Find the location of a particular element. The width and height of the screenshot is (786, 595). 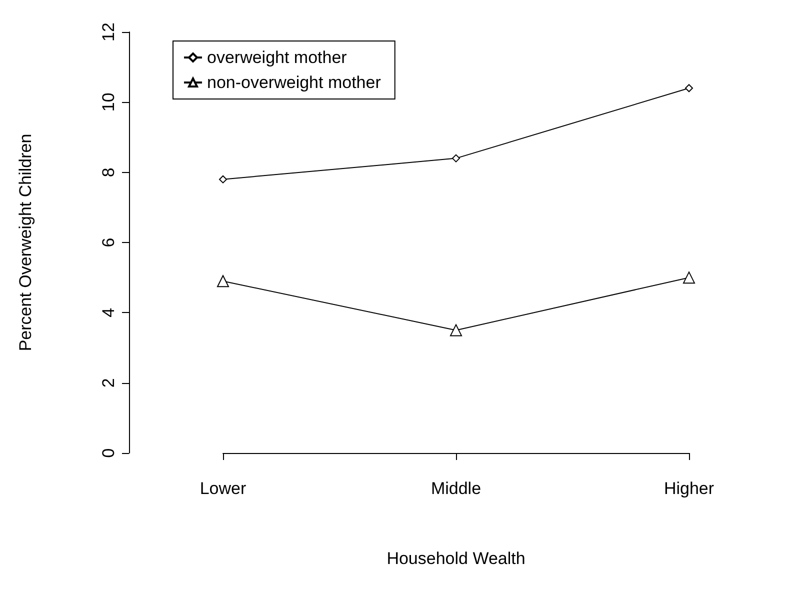

y-tick-label: 12 is located at coordinates (108, 32).